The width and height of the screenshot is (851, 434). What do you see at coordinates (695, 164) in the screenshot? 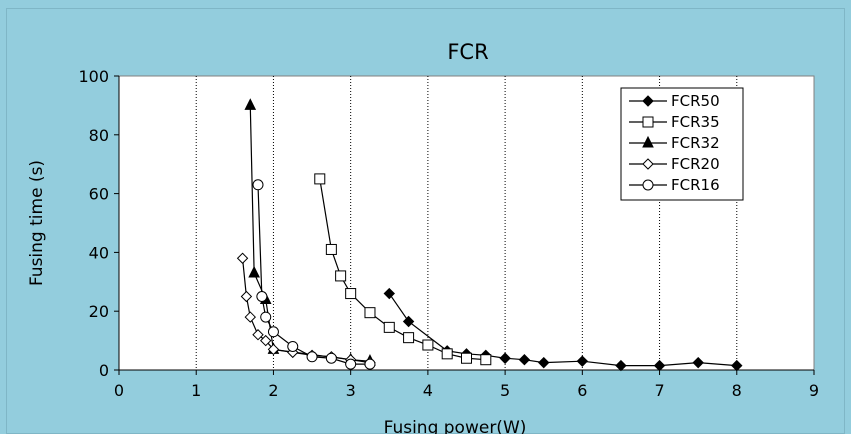
I see `legend-label: FCR20` at bounding box center [695, 164].